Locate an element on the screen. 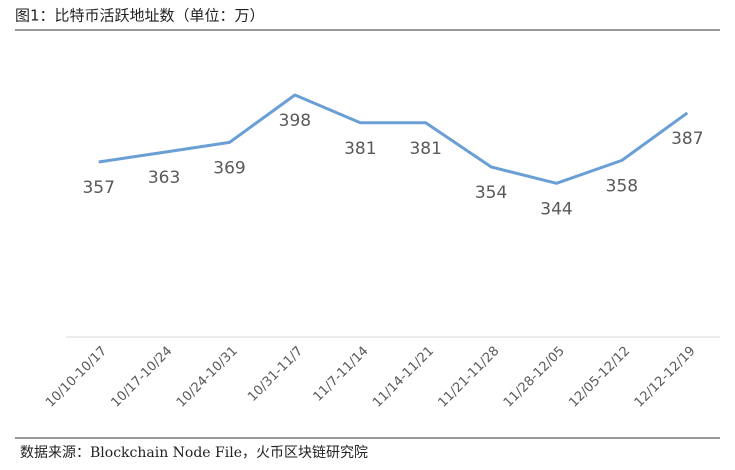 The image size is (735, 470). x-tick-label: 12/05-12/12 is located at coordinates (599, 377).